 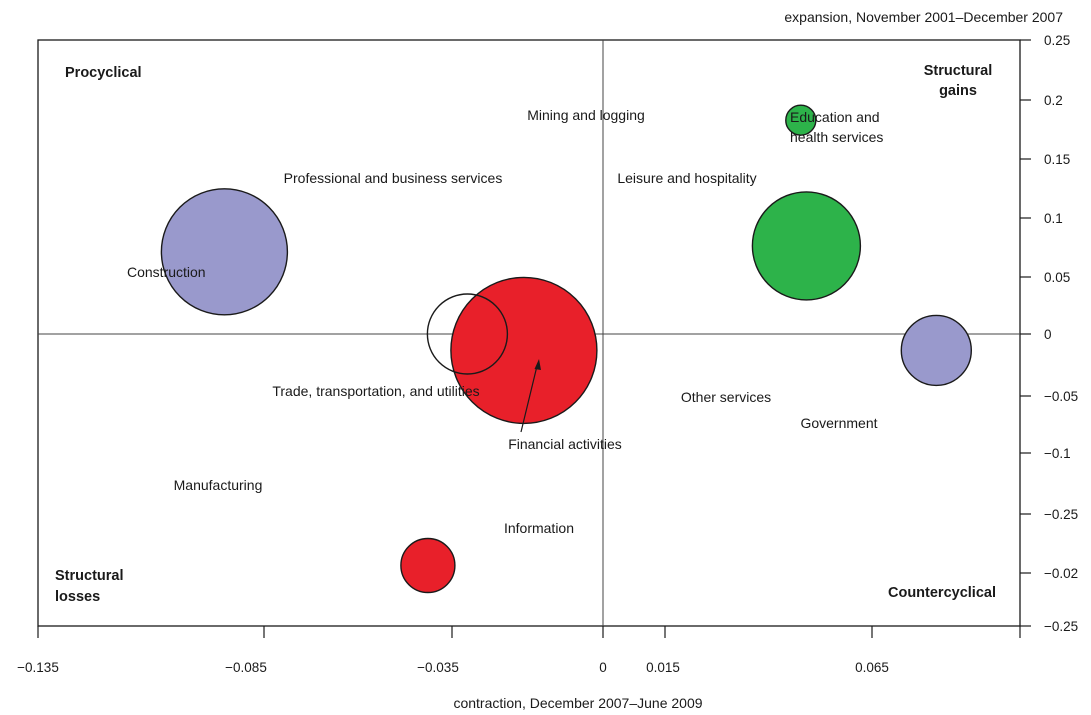 What do you see at coordinates (224, 252) in the screenshot?
I see `bubble-professional-and-business-services` at bounding box center [224, 252].